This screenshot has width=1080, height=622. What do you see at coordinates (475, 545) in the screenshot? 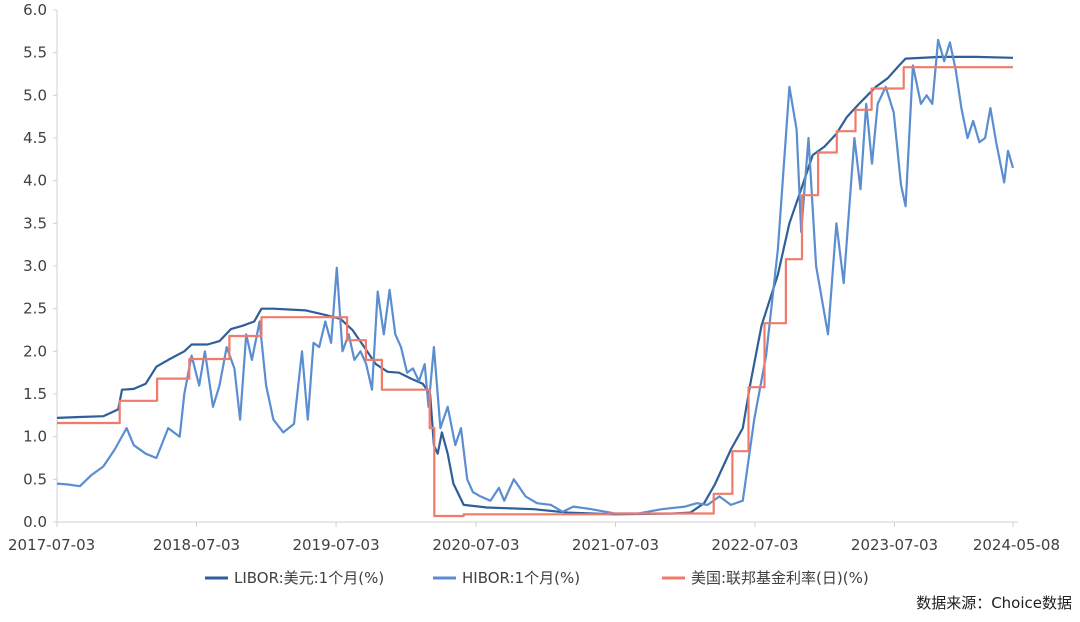
I see `x-tick-label: 2020-07-03` at bounding box center [475, 545].